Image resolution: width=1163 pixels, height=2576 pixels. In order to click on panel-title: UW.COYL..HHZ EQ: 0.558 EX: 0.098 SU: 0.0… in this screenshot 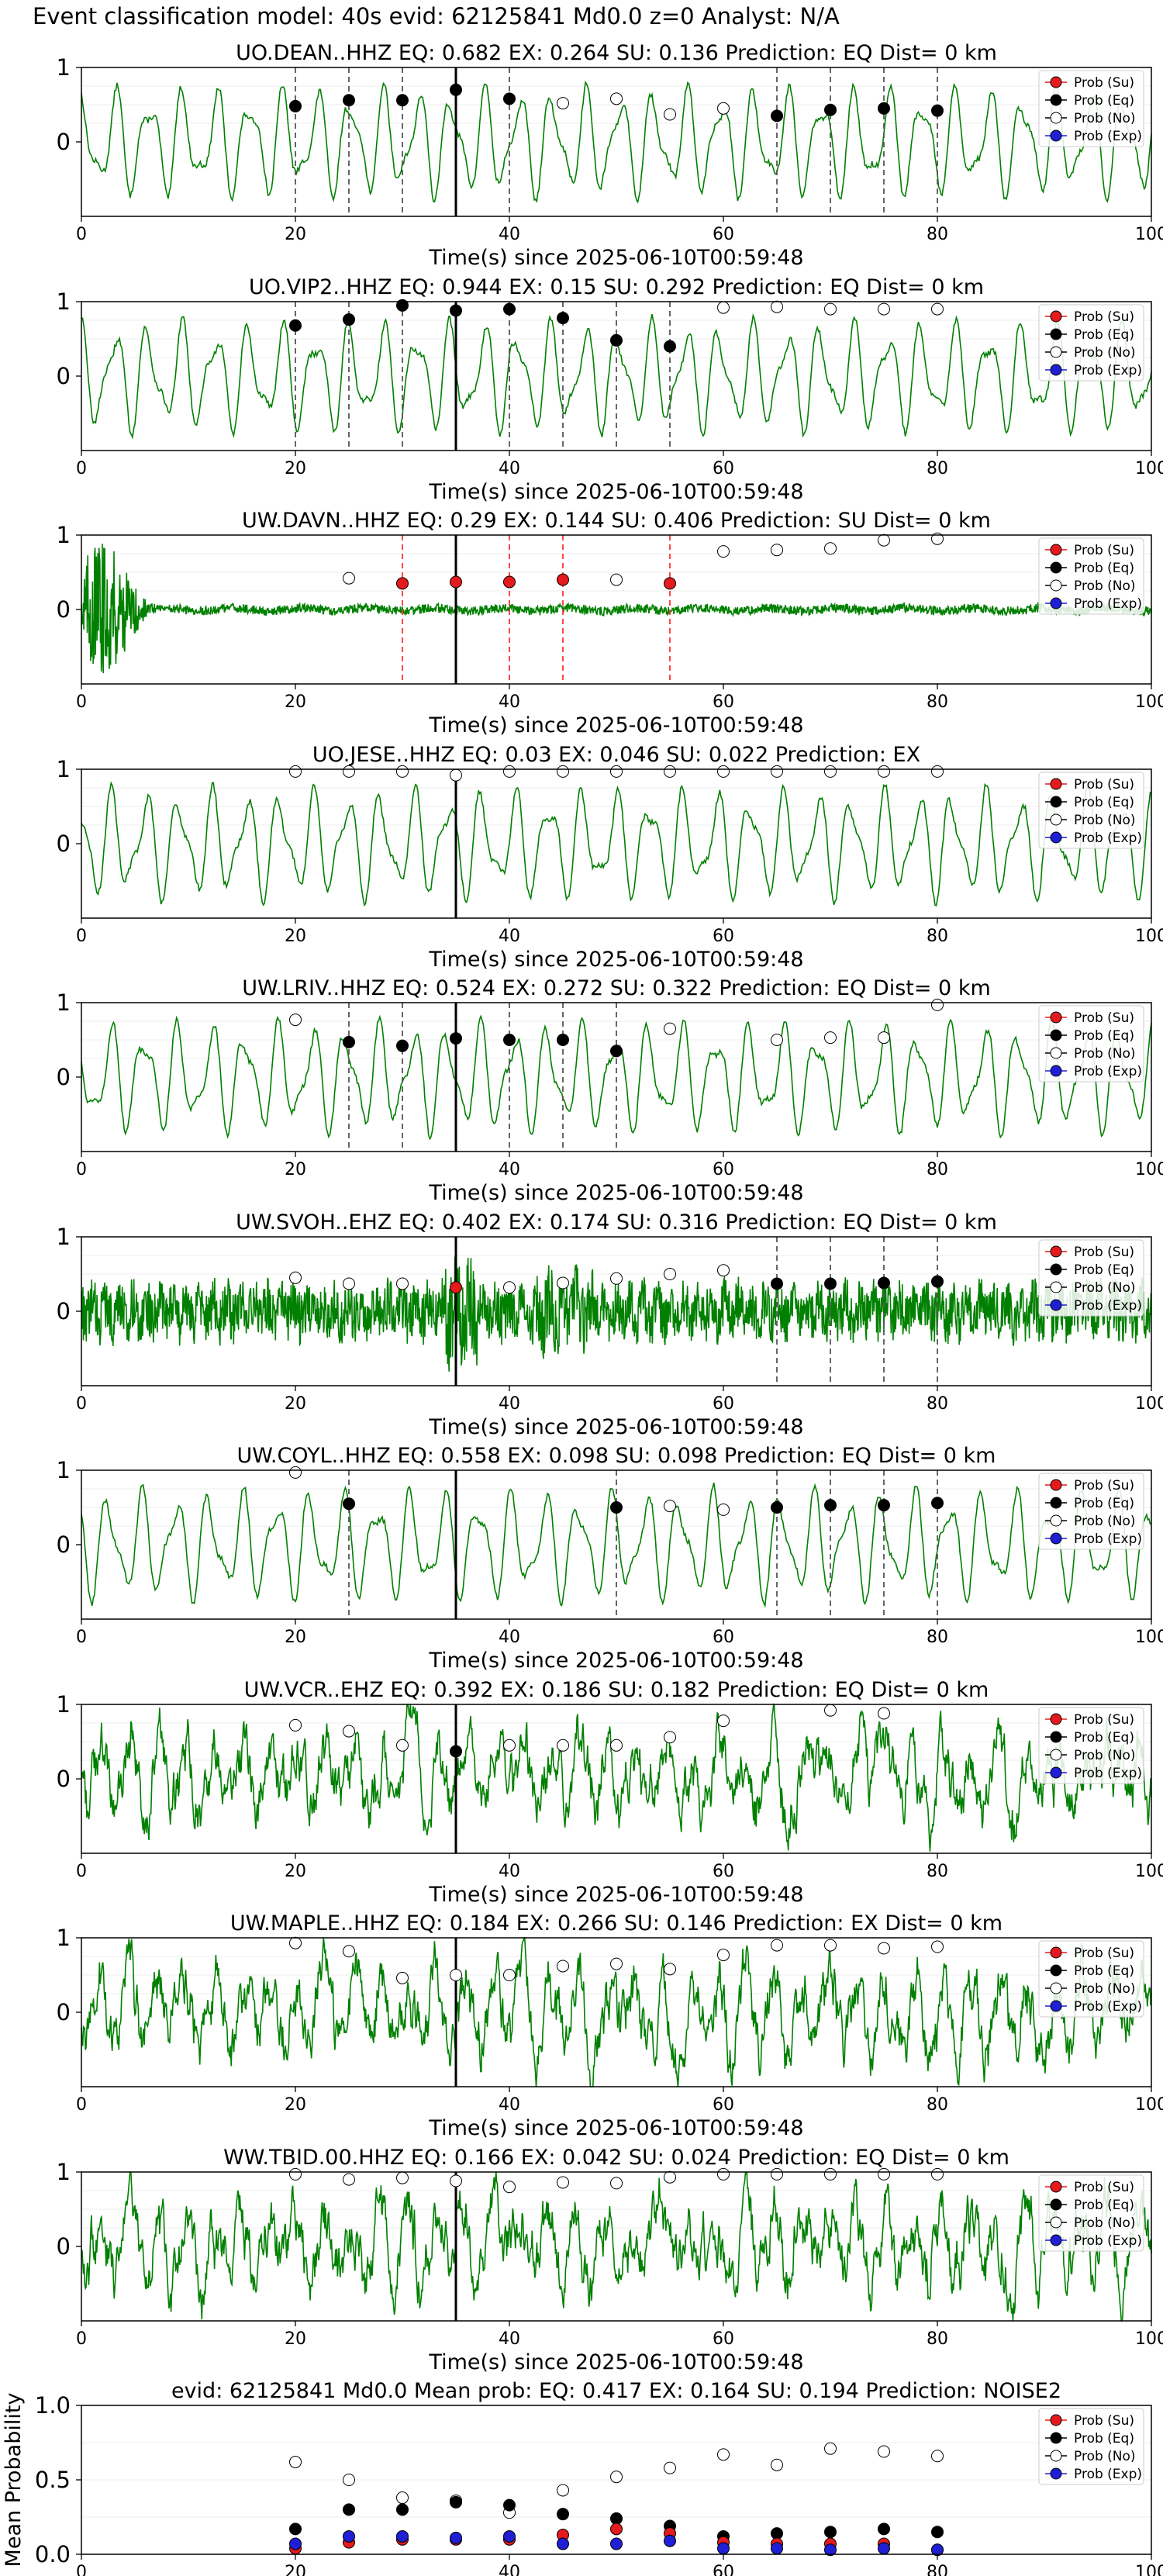, I will do `click(616, 1456)`.